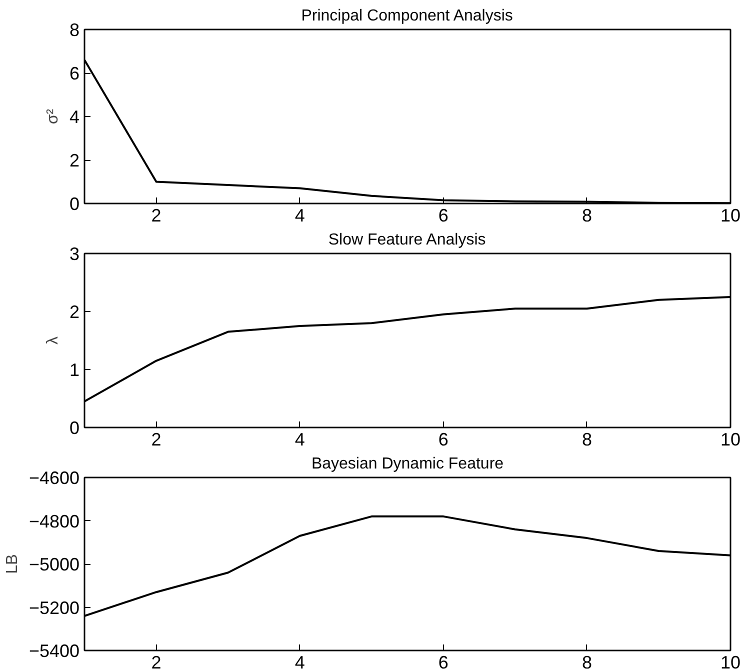 The height and width of the screenshot is (671, 750). I want to click on y-tick-label: 8, so click(74, 30).